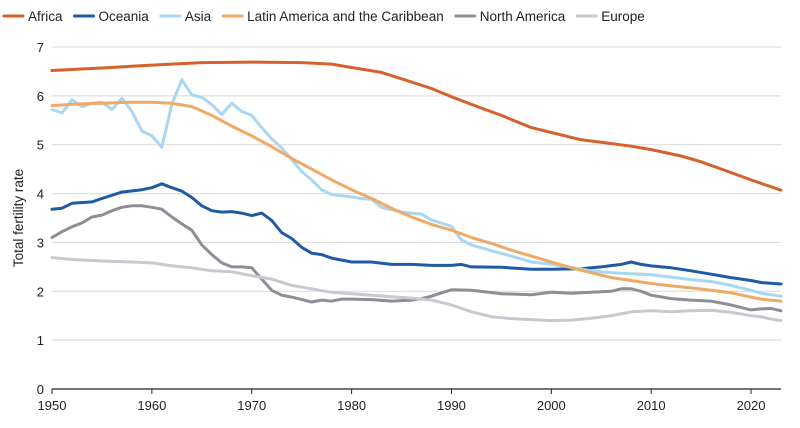 This screenshot has width=800, height=428. Describe the element at coordinates (40, 291) in the screenshot. I see `y-tick-label: 2` at that location.